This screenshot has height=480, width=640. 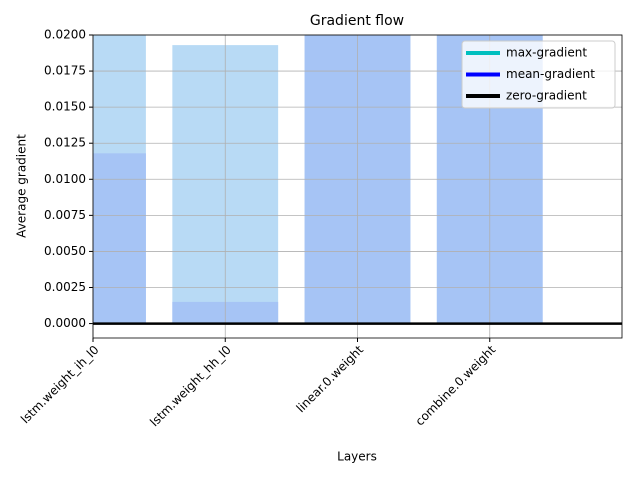 What do you see at coordinates (330, 378) in the screenshot?
I see `x-tick-label: linear.0.weight` at bounding box center [330, 378].